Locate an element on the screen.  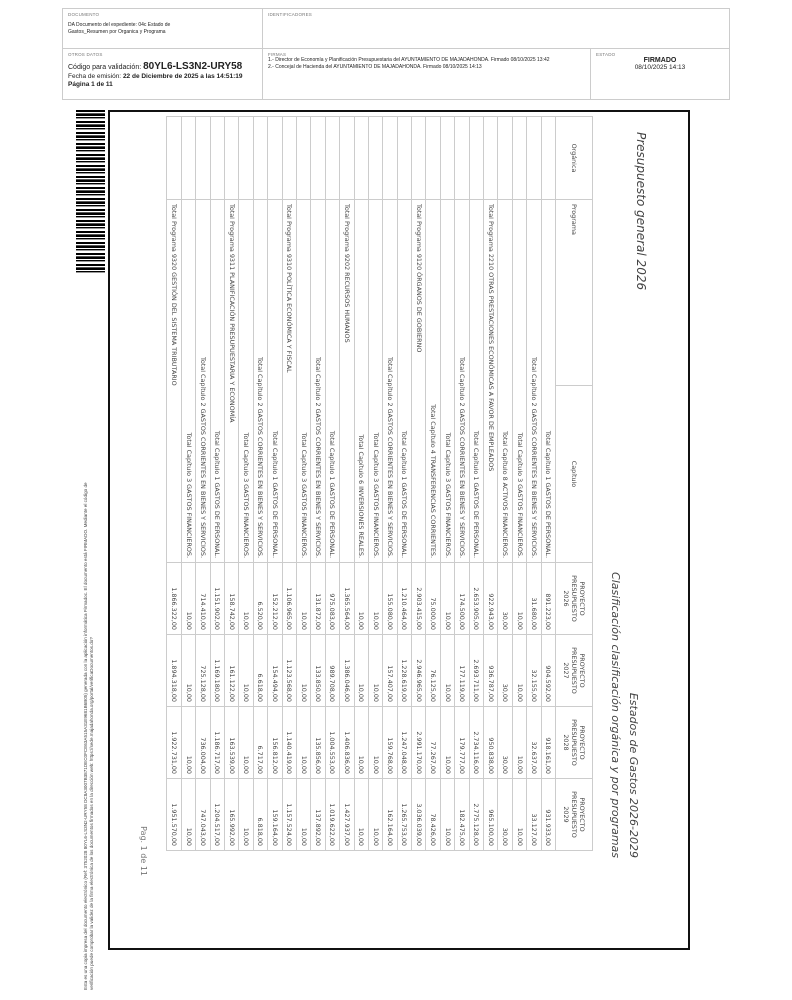
fecha-prefix: Fecha de emisión: is located at coordinates (95, 76).